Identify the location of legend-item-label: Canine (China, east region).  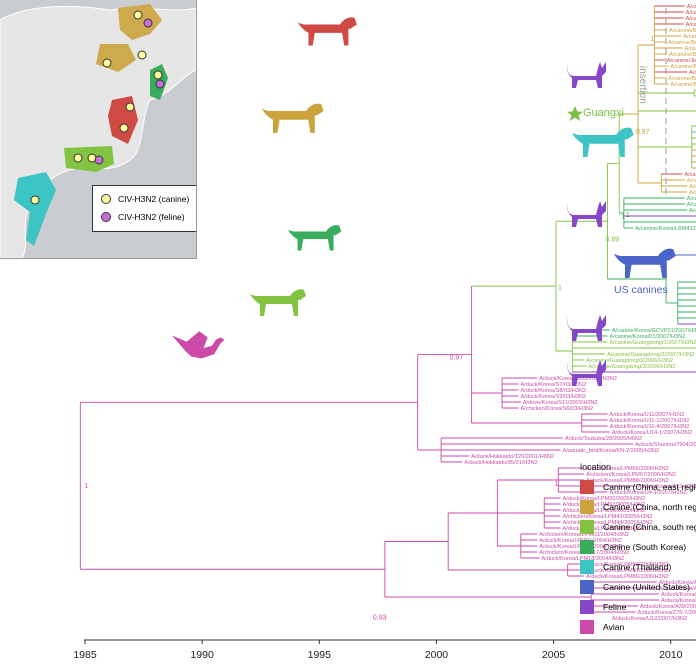
(649, 487).